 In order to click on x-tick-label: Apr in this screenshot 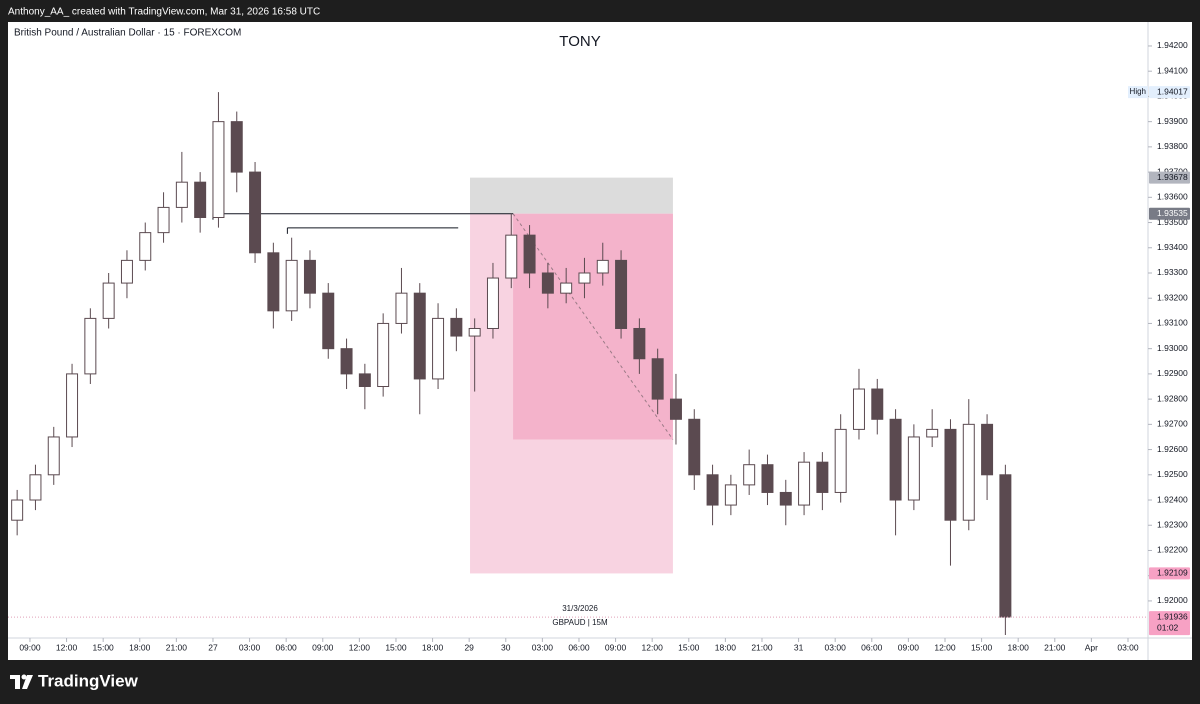, I will do `click(1091, 647)`.